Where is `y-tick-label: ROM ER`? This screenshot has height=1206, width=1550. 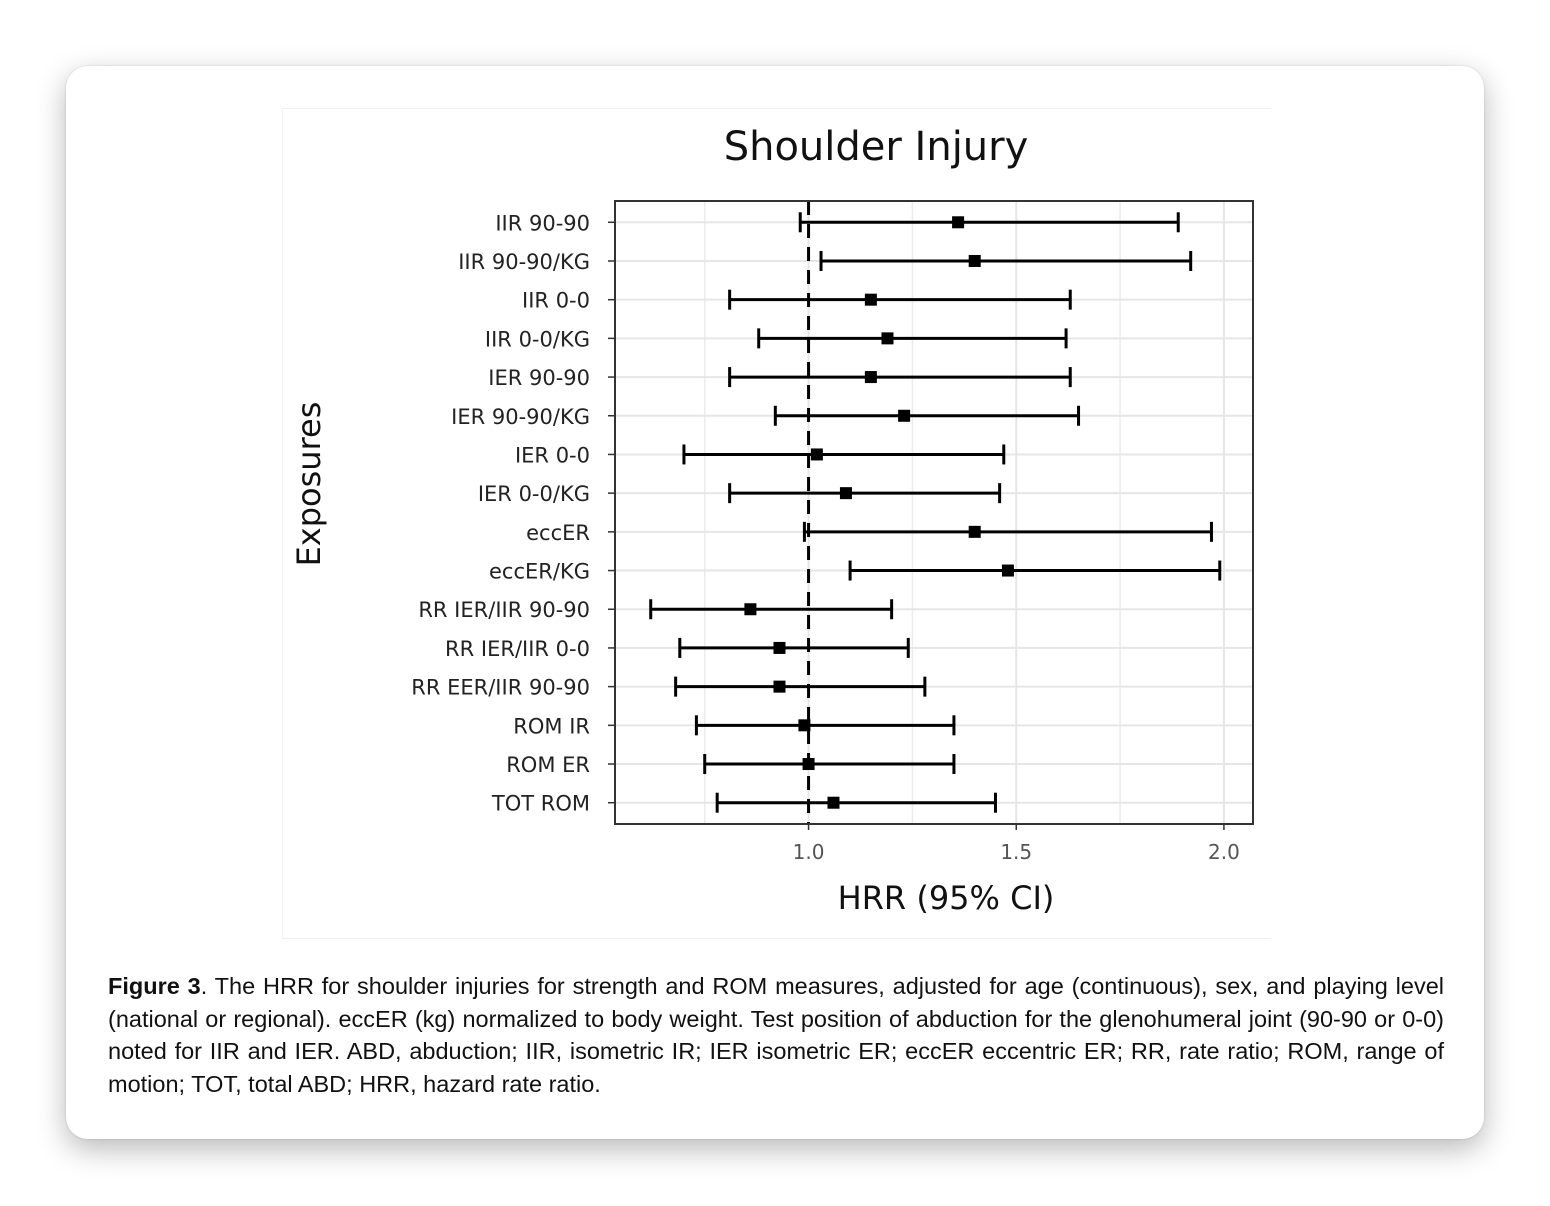 y-tick-label: ROM ER is located at coordinates (548, 765).